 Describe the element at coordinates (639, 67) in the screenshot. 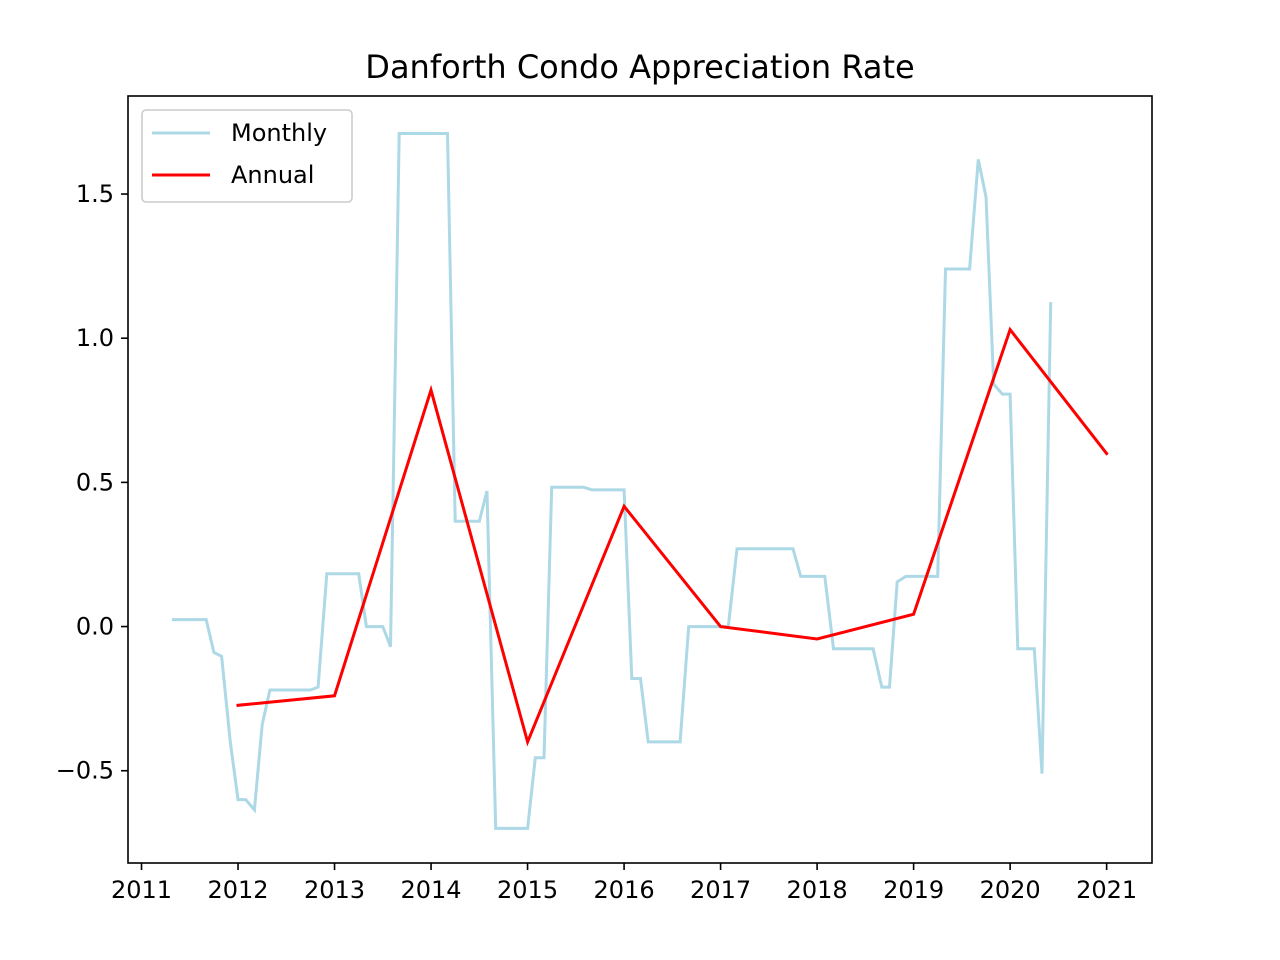

I see `chart-title: Danforth Condo Appreciation Rate` at that location.